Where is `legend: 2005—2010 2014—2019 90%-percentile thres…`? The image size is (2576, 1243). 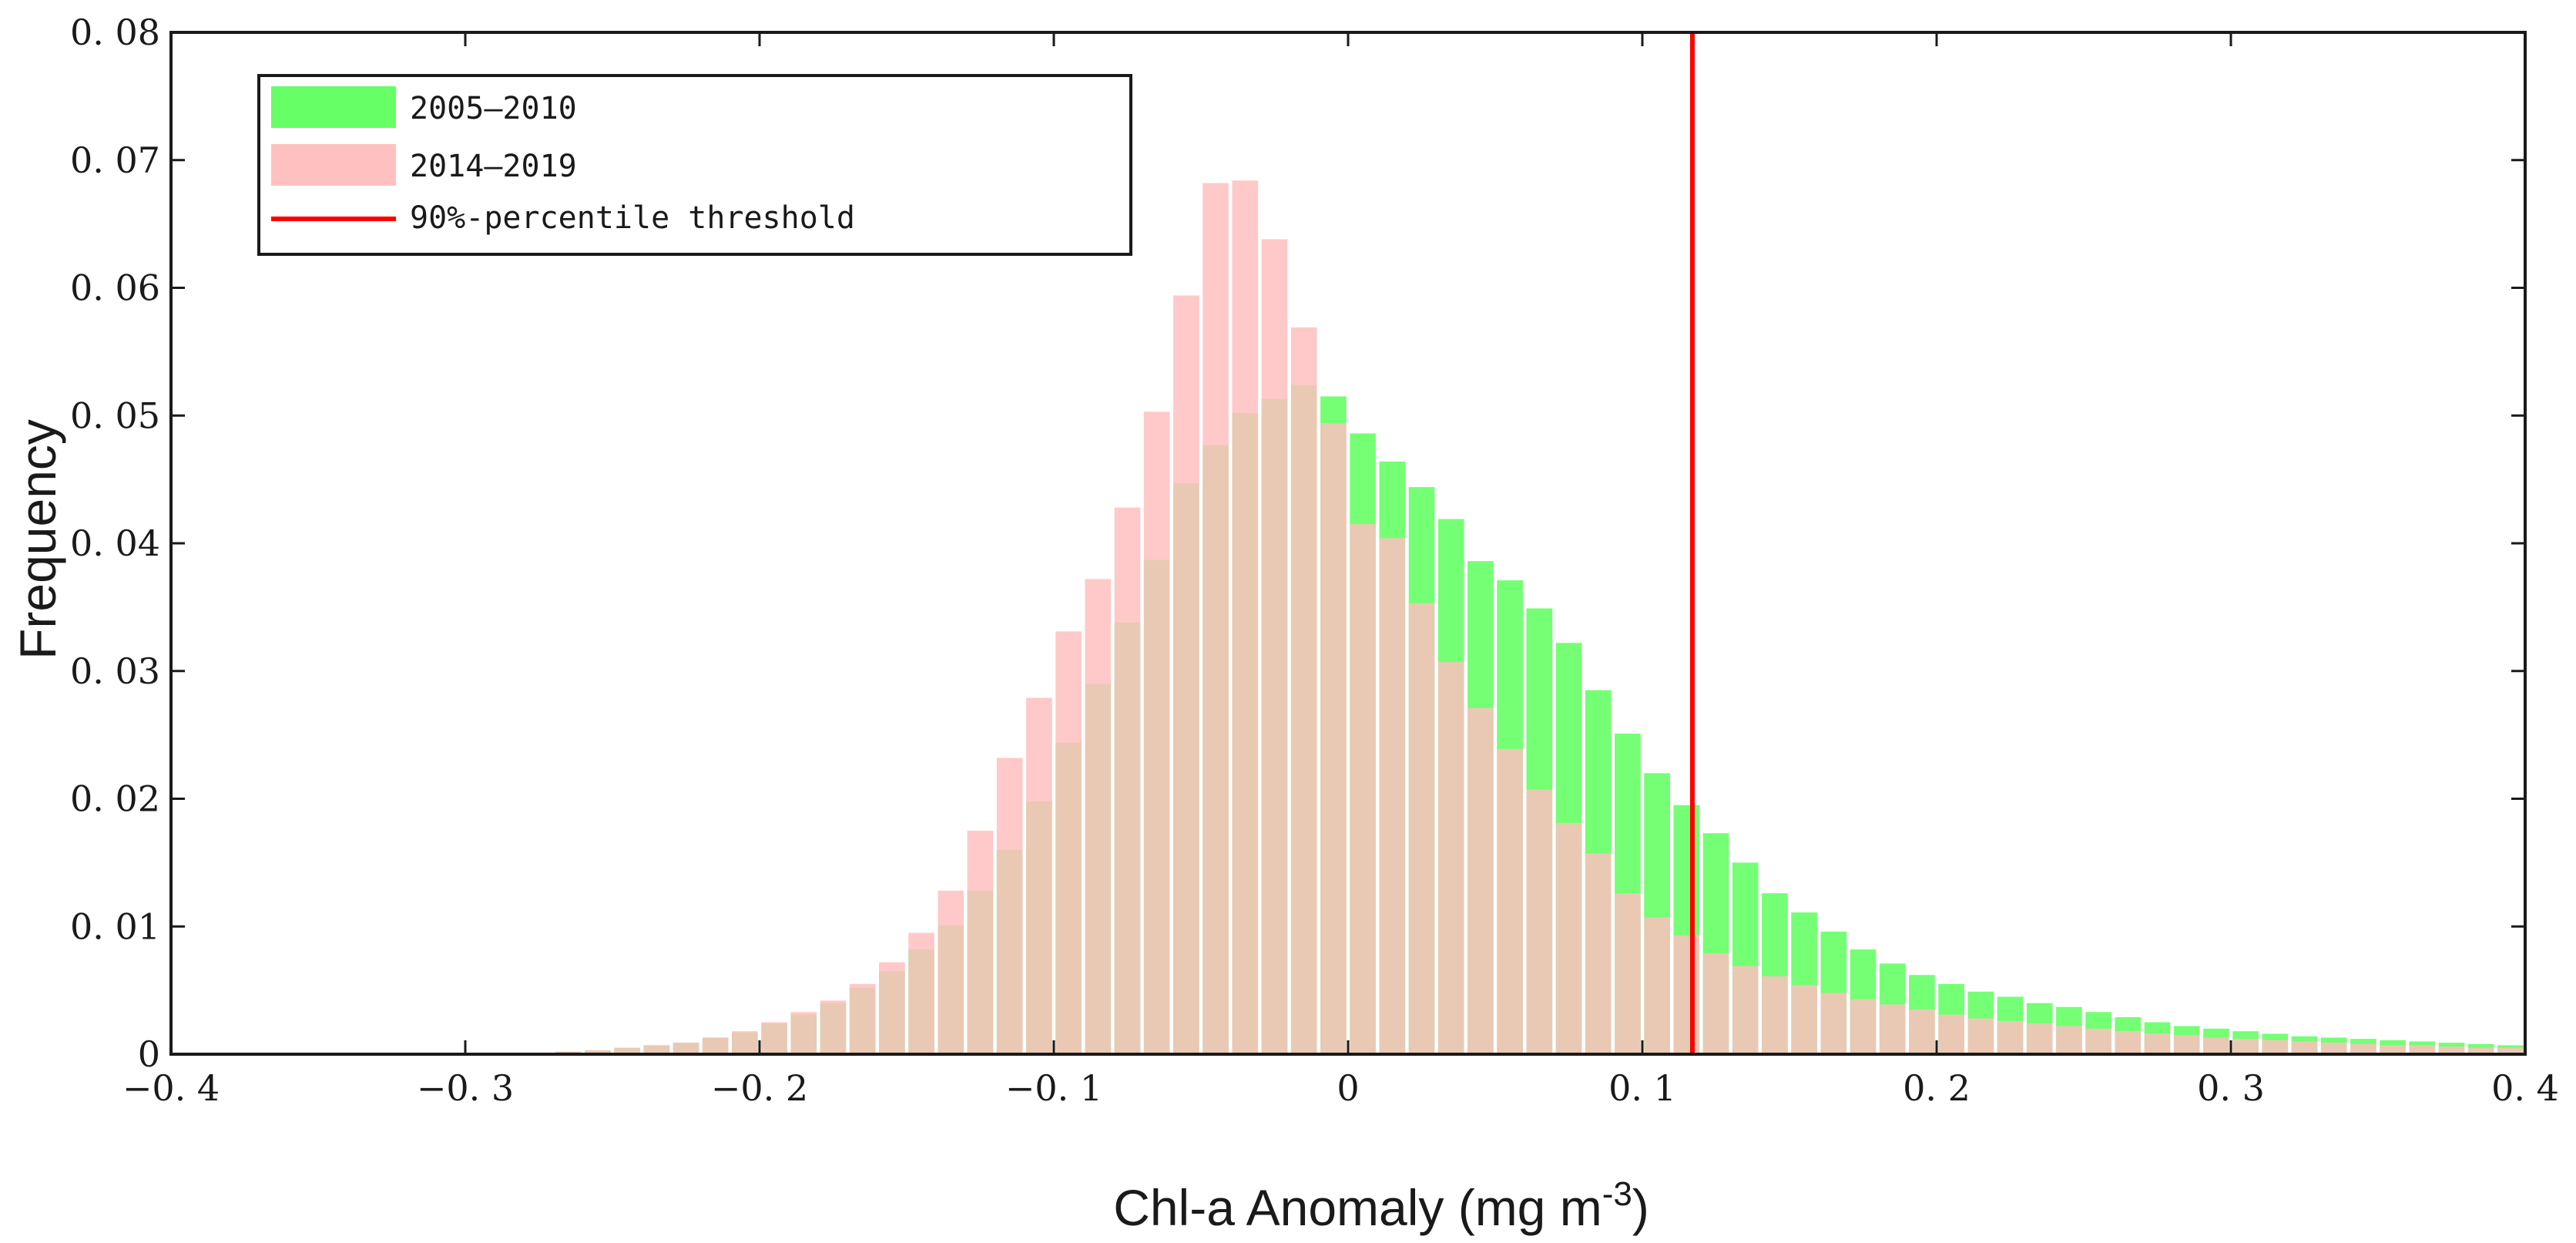 legend: 2005—2010 2014—2019 90%-percentile thres… is located at coordinates (694, 165).